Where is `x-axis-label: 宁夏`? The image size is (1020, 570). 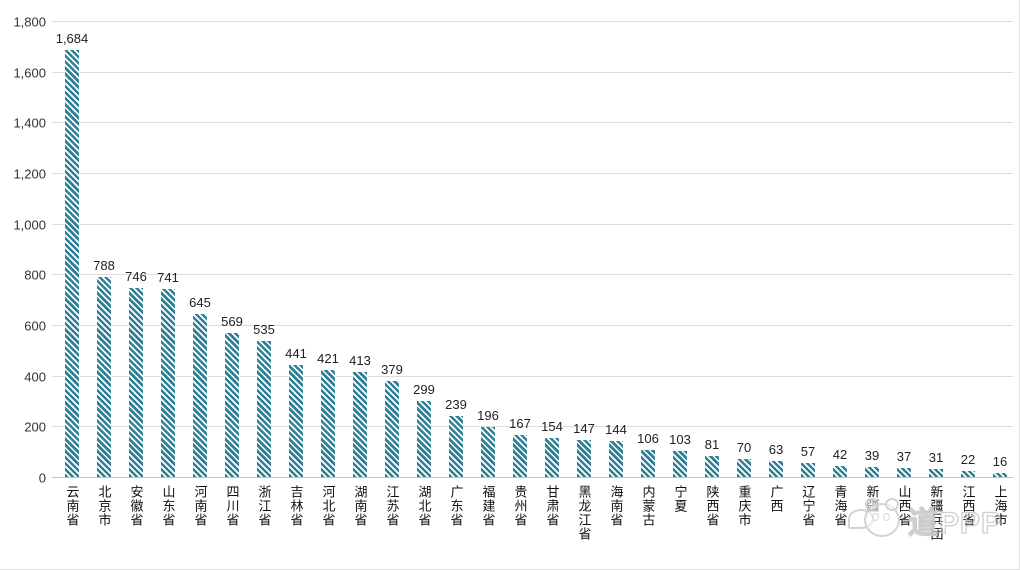
x-axis-label: 宁夏 is located at coordinates (680, 499).